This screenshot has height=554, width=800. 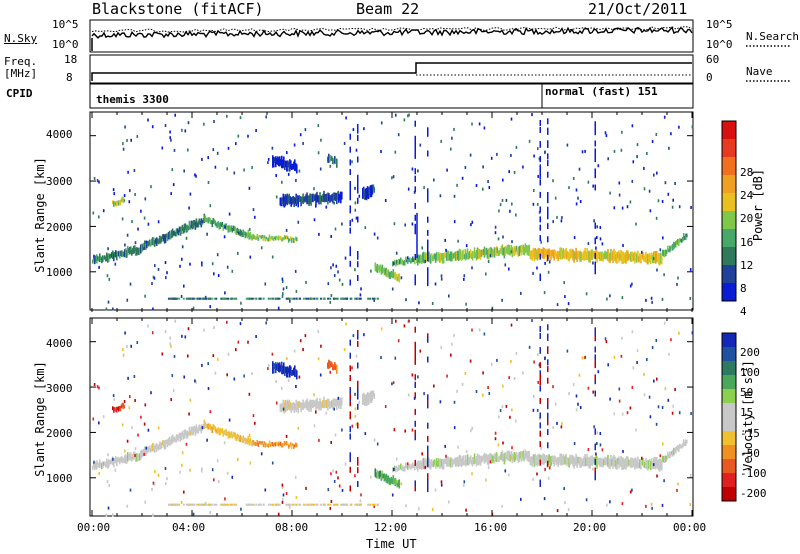 I want to click on cpid-mode-2: normal (fast) 151, so click(x=601, y=91).